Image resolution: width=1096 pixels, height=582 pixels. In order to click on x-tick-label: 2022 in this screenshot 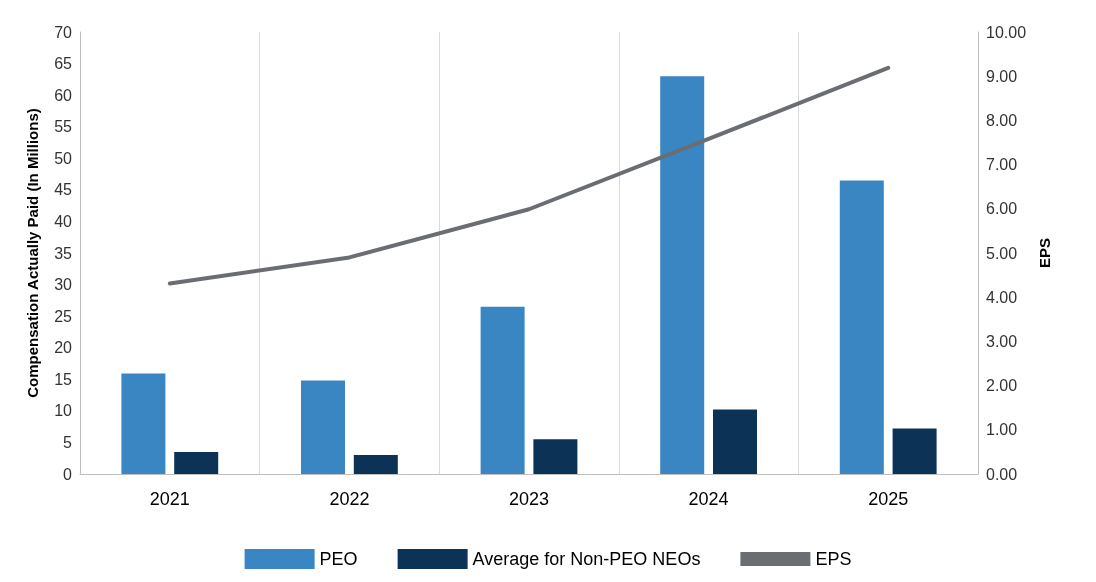, I will do `click(349, 499)`.